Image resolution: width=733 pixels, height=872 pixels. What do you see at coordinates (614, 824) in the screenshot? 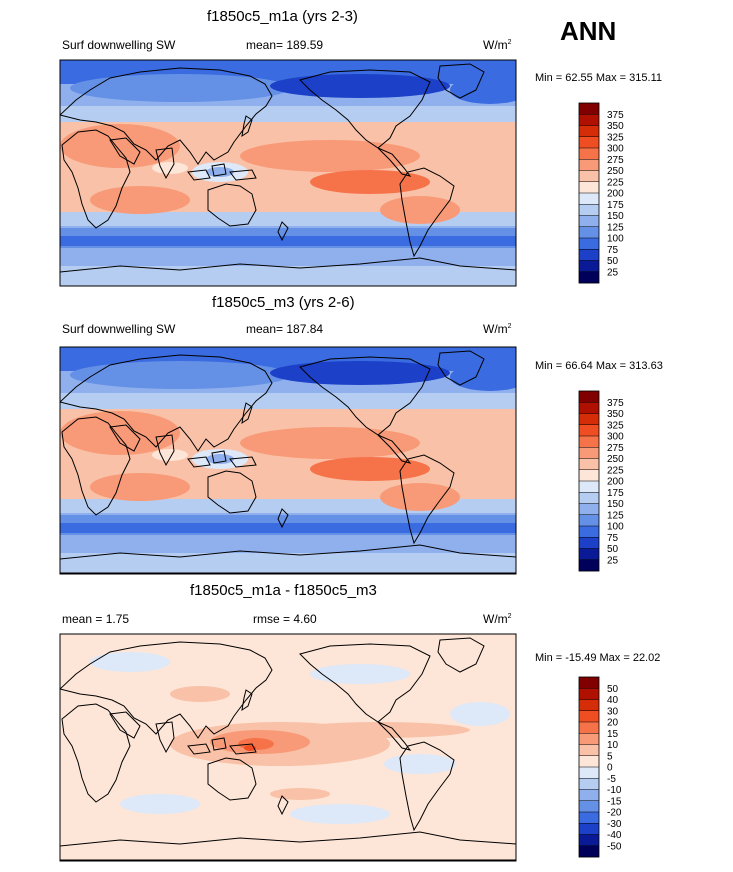
I see `colorbar-tick-label: -30` at bounding box center [614, 824].